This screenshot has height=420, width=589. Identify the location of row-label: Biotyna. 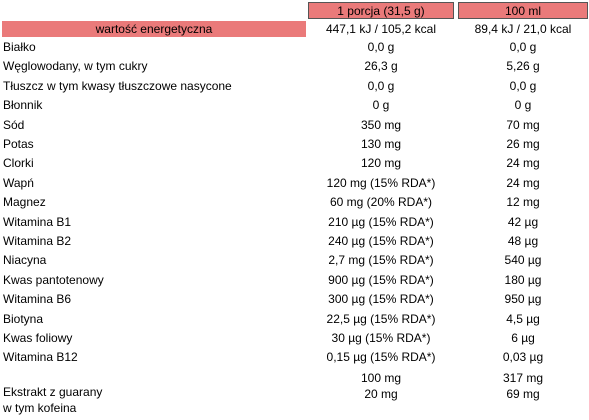
(23, 318).